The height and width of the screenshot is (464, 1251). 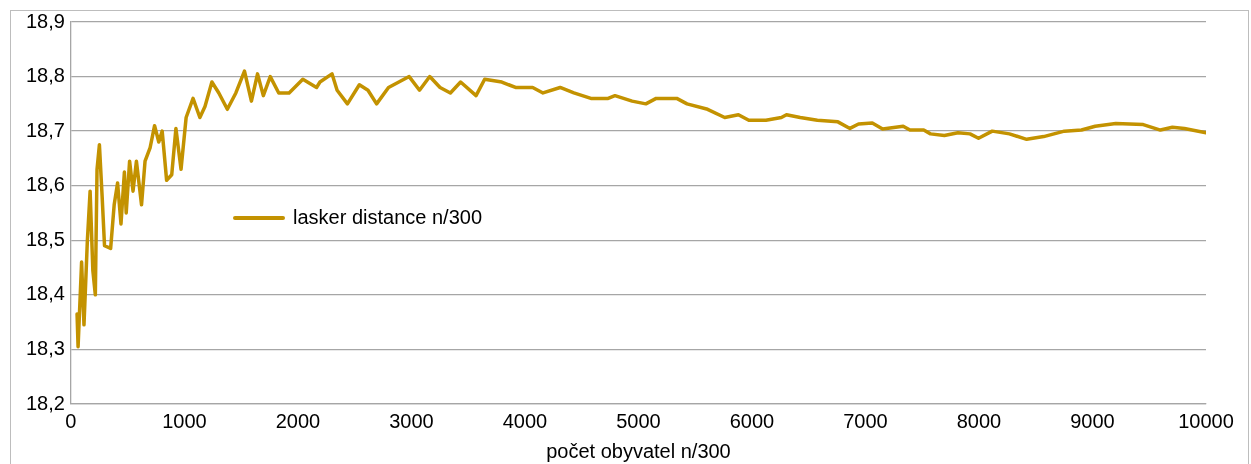 What do you see at coordinates (979, 420) in the screenshot?
I see `x-tick-label: 8000` at bounding box center [979, 420].